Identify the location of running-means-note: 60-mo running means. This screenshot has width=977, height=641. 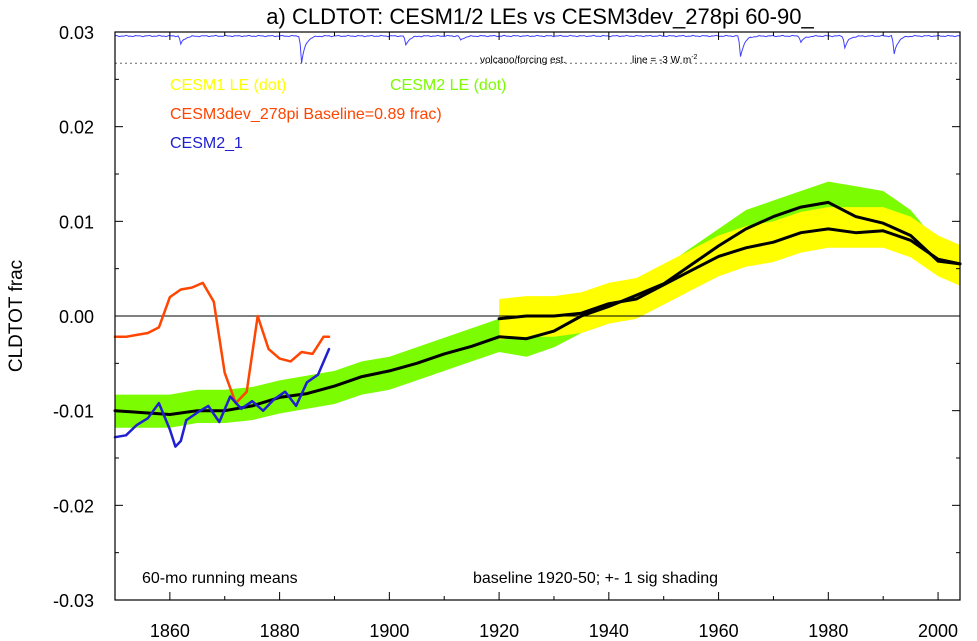
(220, 578).